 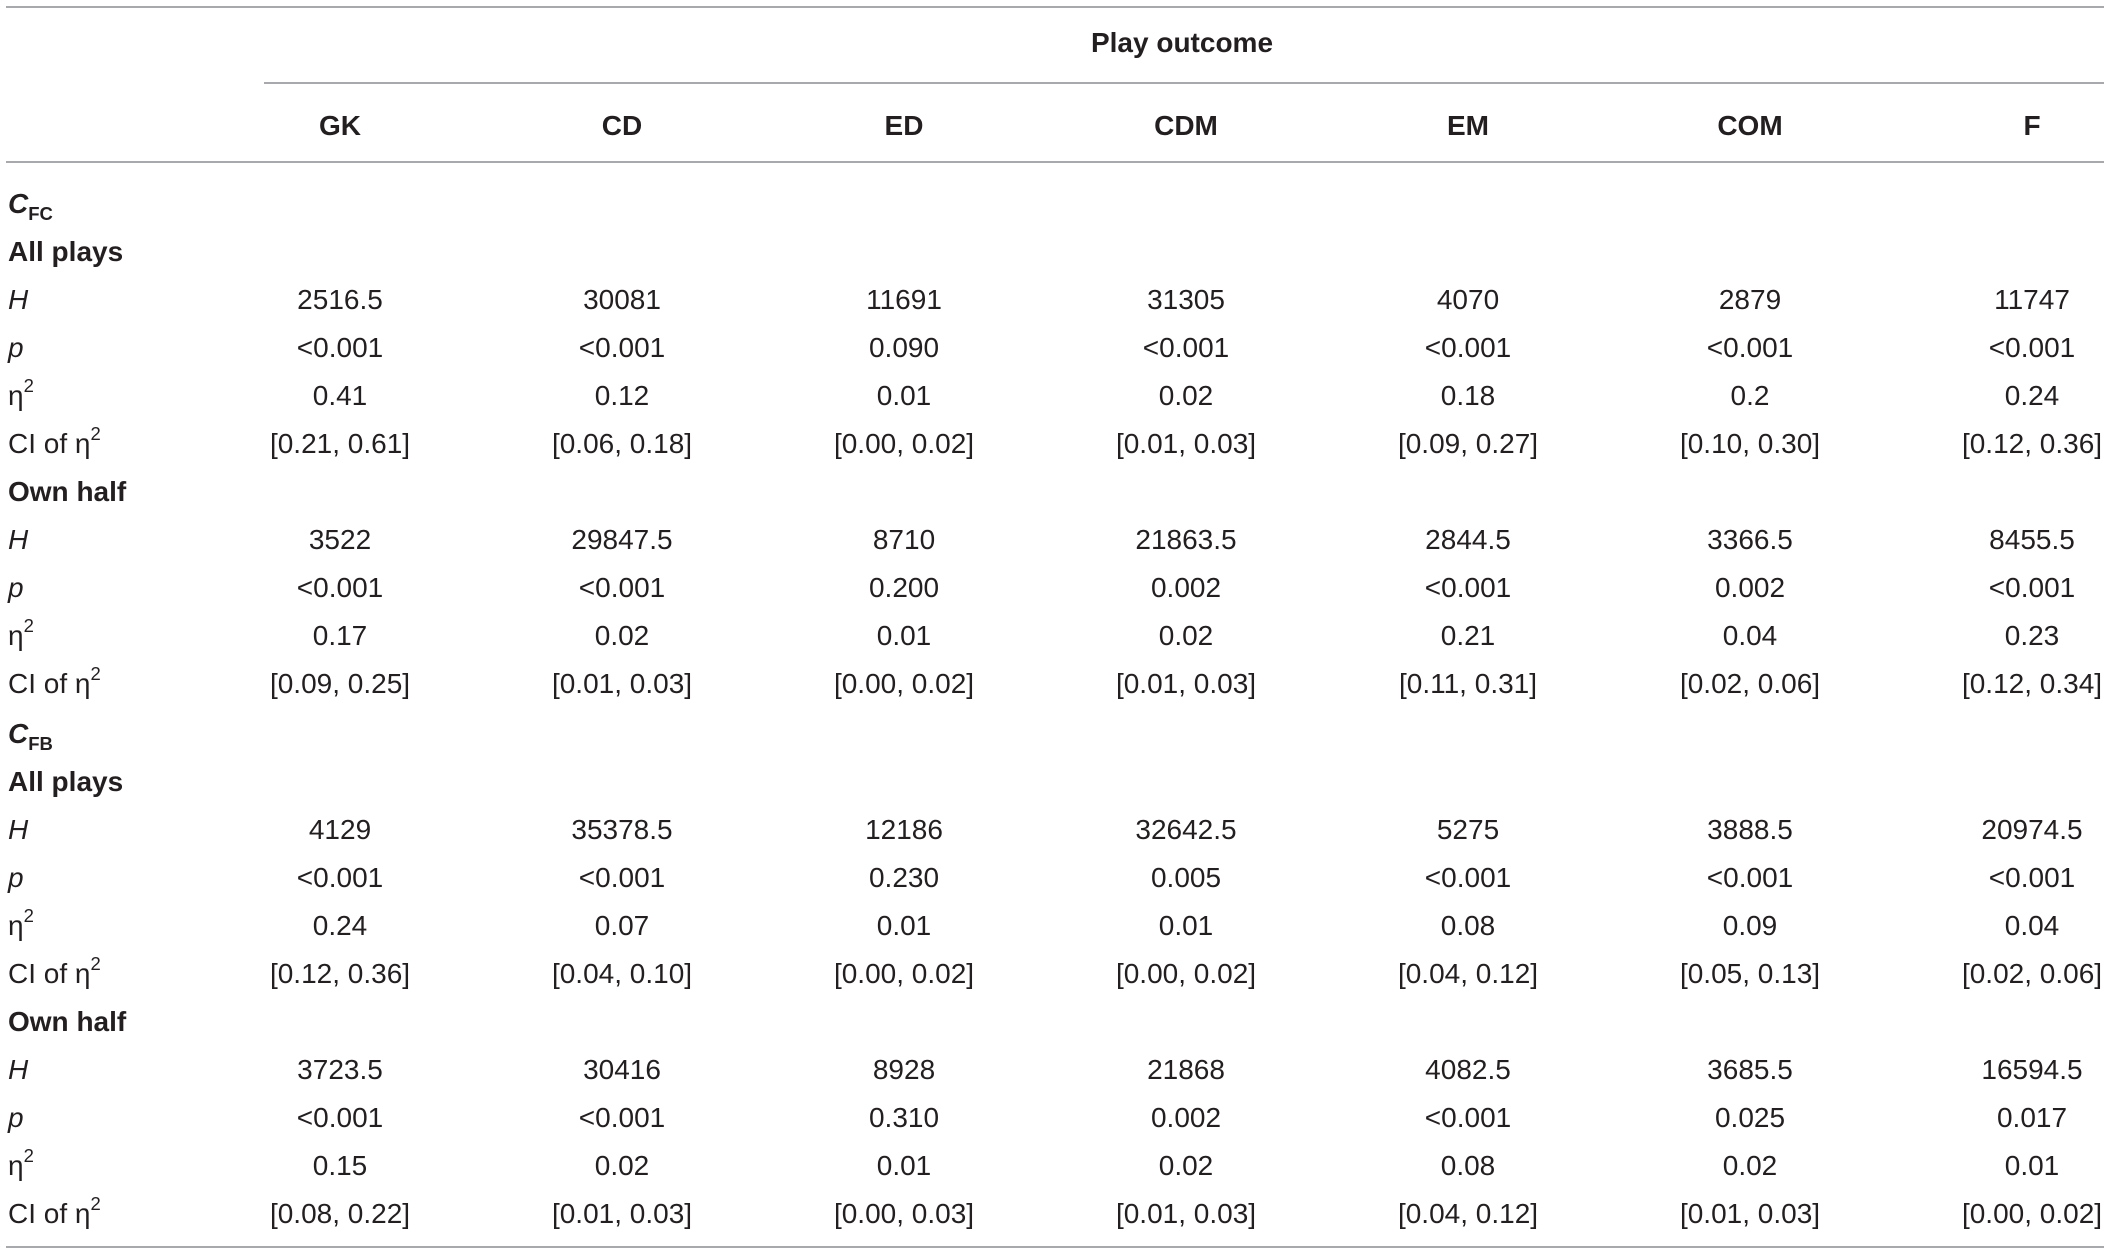 I want to click on table-cell: 5275, so click(x=1468, y=829).